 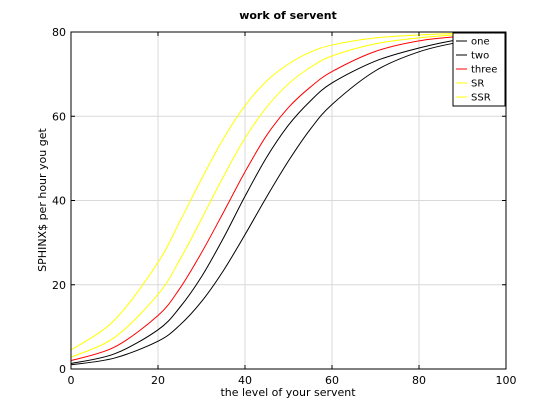 I want to click on x-axis-label: the level of your servent, so click(x=288, y=392).